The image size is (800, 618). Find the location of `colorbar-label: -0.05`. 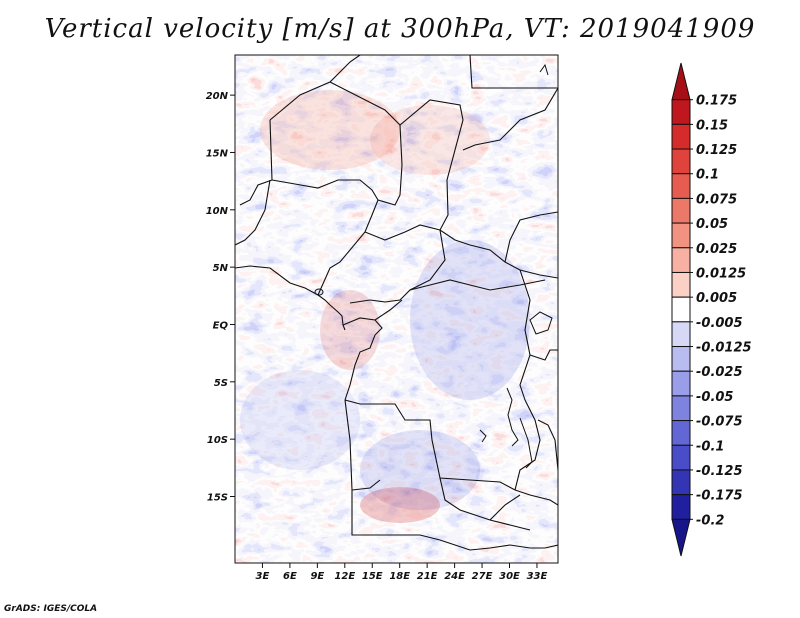

colorbar-label: -0.05 is located at coordinates (714, 397).